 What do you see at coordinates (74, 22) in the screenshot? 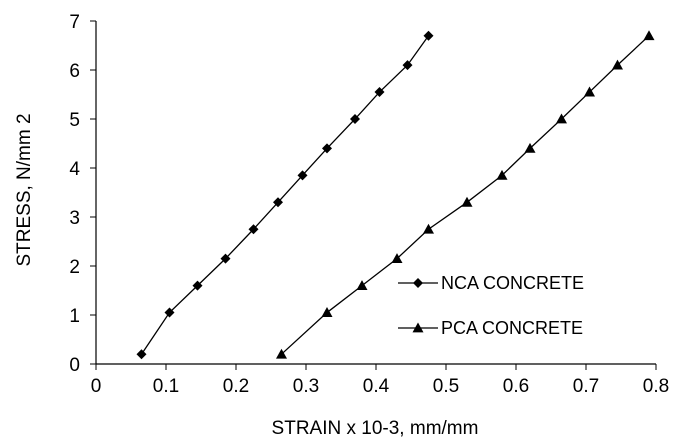
I see `y-tick-label: 7` at bounding box center [74, 22].